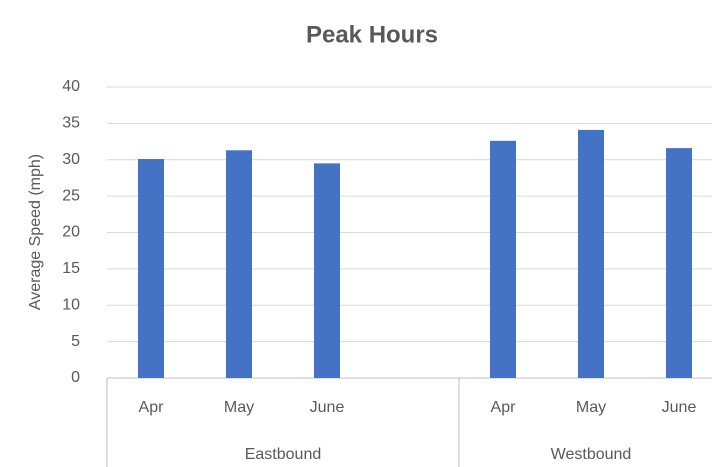  What do you see at coordinates (372, 34) in the screenshot?
I see `chart-title: Peak Hours` at bounding box center [372, 34].